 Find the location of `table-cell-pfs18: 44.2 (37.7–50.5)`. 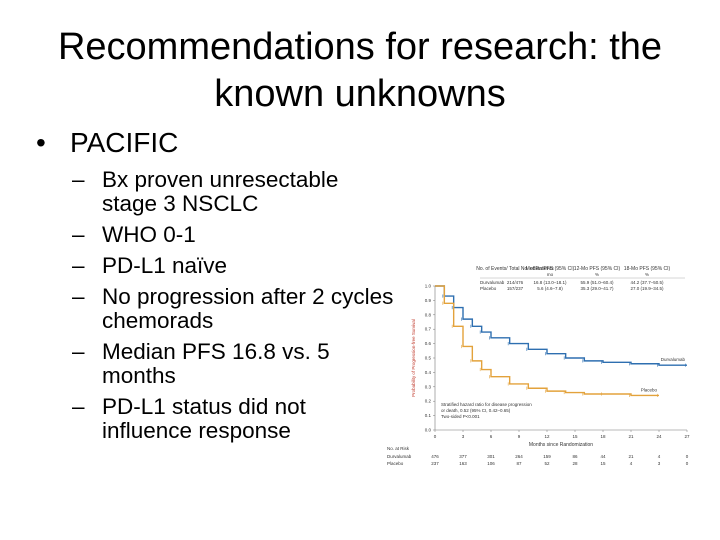

table-cell-pfs18: 44.2 (37.7–50.5) is located at coordinates (647, 282).